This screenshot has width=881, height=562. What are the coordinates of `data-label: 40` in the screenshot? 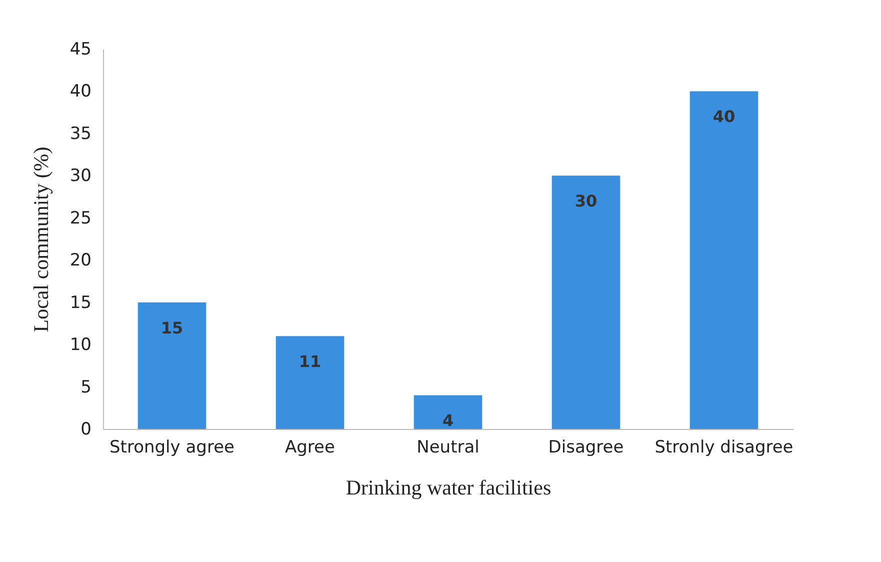 It's located at (724, 116).